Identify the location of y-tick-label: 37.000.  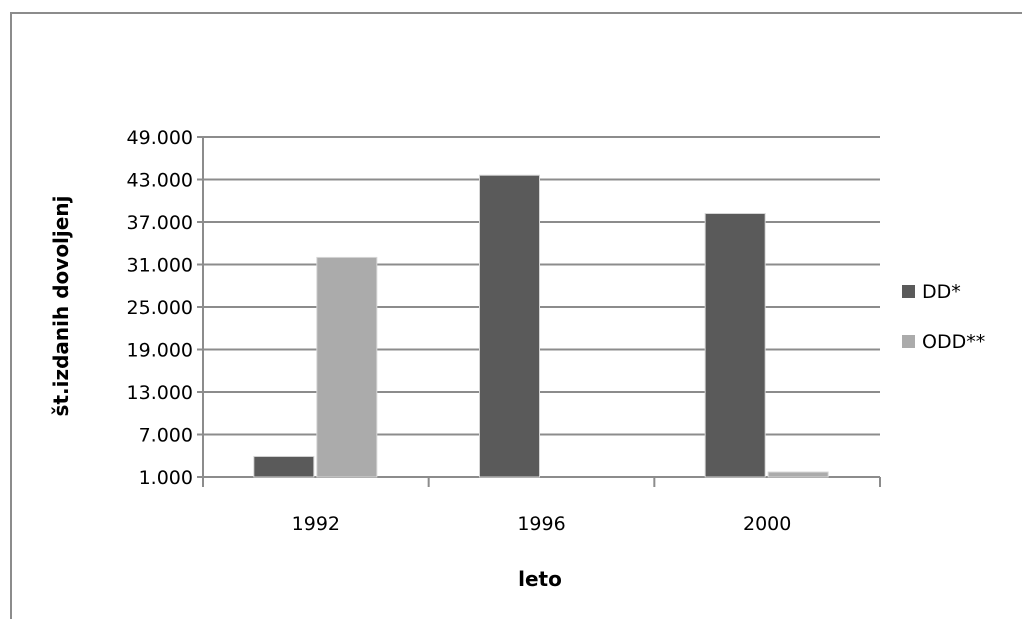
(160, 223).